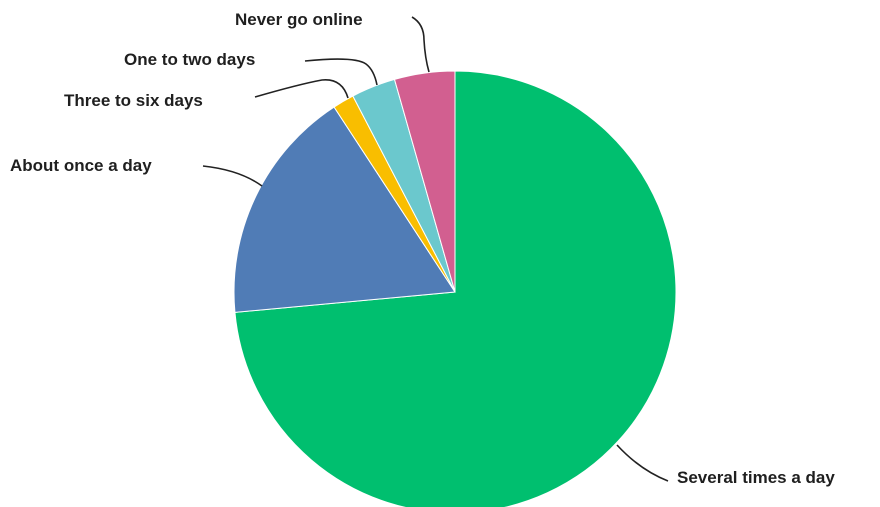 The height and width of the screenshot is (507, 880). What do you see at coordinates (420, 44) in the screenshot?
I see `leader-line-never-go-online` at bounding box center [420, 44].